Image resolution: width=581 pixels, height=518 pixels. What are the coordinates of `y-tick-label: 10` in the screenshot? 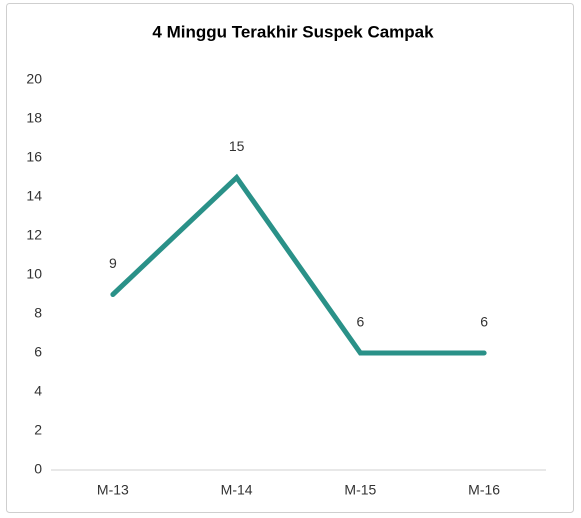 It's located at (34, 274).